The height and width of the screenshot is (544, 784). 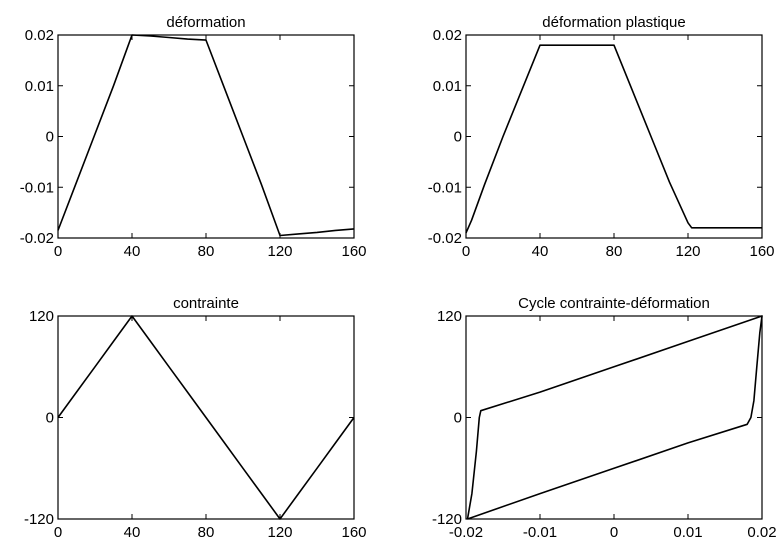 What do you see at coordinates (687, 532) in the screenshot?
I see `x-tick-label: 0.01` at bounding box center [687, 532].